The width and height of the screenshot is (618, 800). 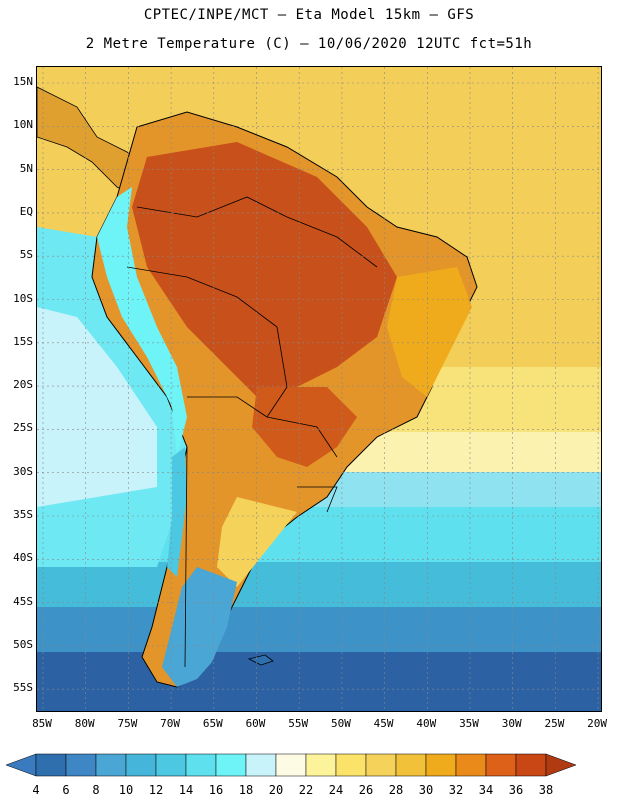 I want to click on border-chile-argentina, so click(x=186, y=557).